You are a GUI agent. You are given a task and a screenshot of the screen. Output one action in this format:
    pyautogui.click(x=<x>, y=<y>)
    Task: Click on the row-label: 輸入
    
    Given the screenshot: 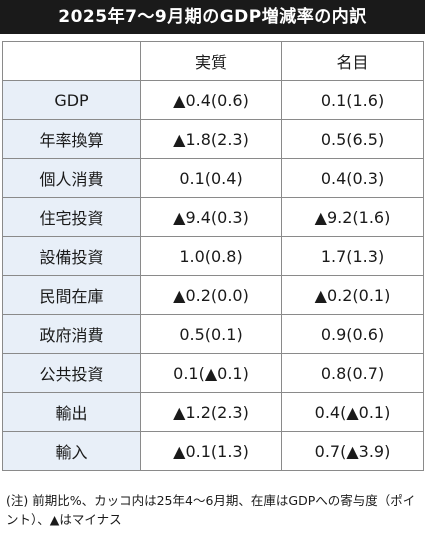 What is the action you would take?
    pyautogui.click(x=71, y=451)
    